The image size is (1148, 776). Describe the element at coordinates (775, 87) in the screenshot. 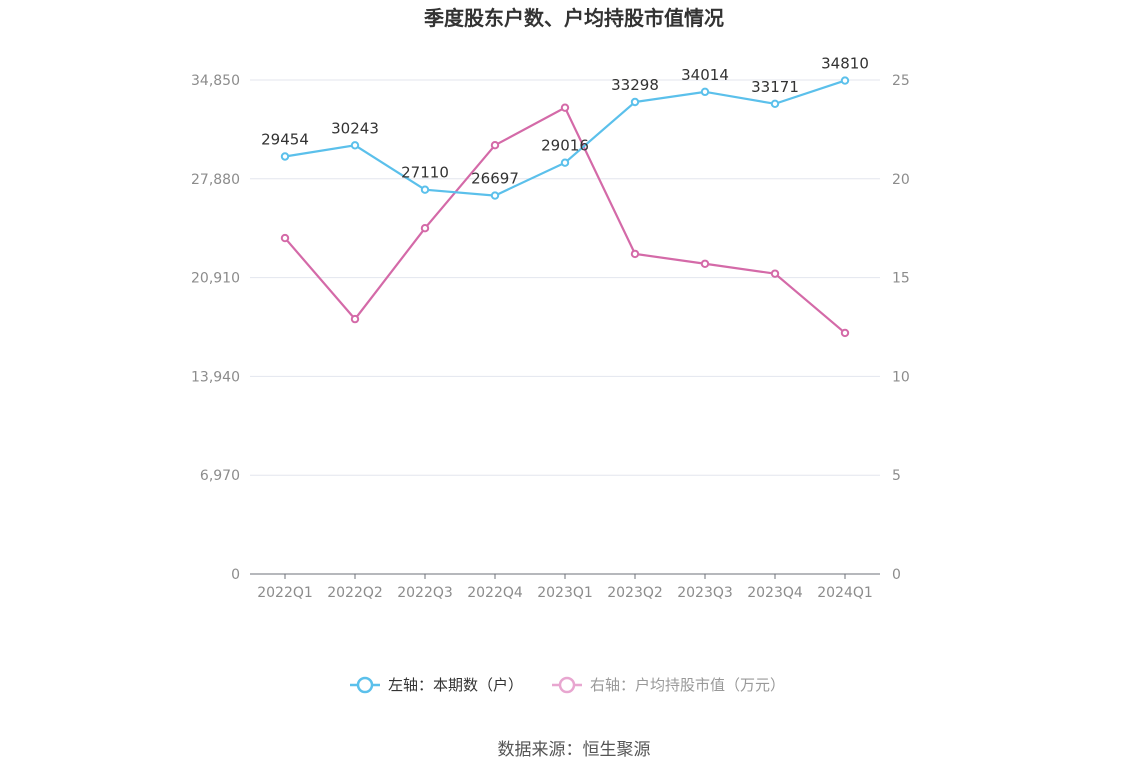

I see `data-label: 33171` at that location.